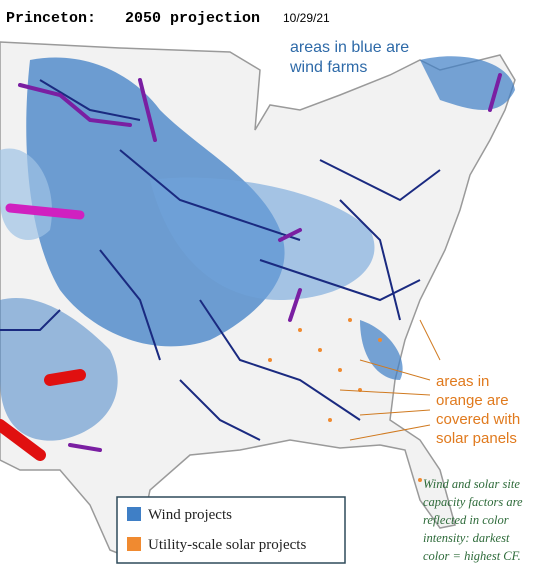 The height and width of the screenshot is (567, 560). Describe the element at coordinates (227, 545) in the screenshot. I see `legend-label: Utility-scale solar projects` at that location.